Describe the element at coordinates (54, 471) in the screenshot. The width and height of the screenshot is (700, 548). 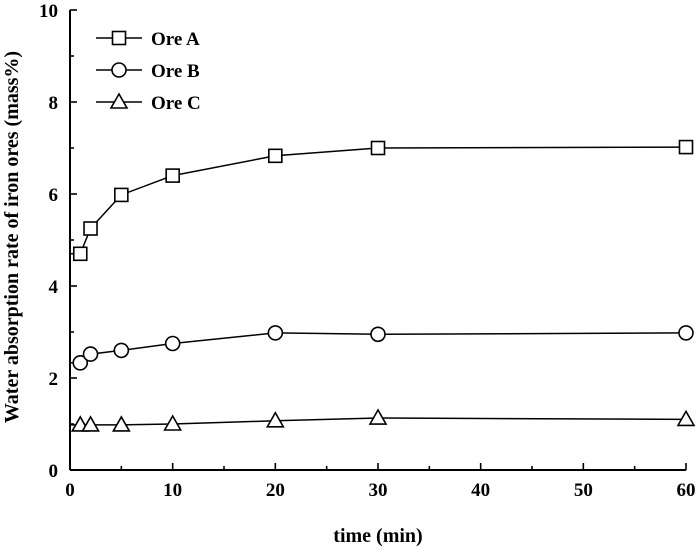
I see `y-tick-label: 0` at that location.